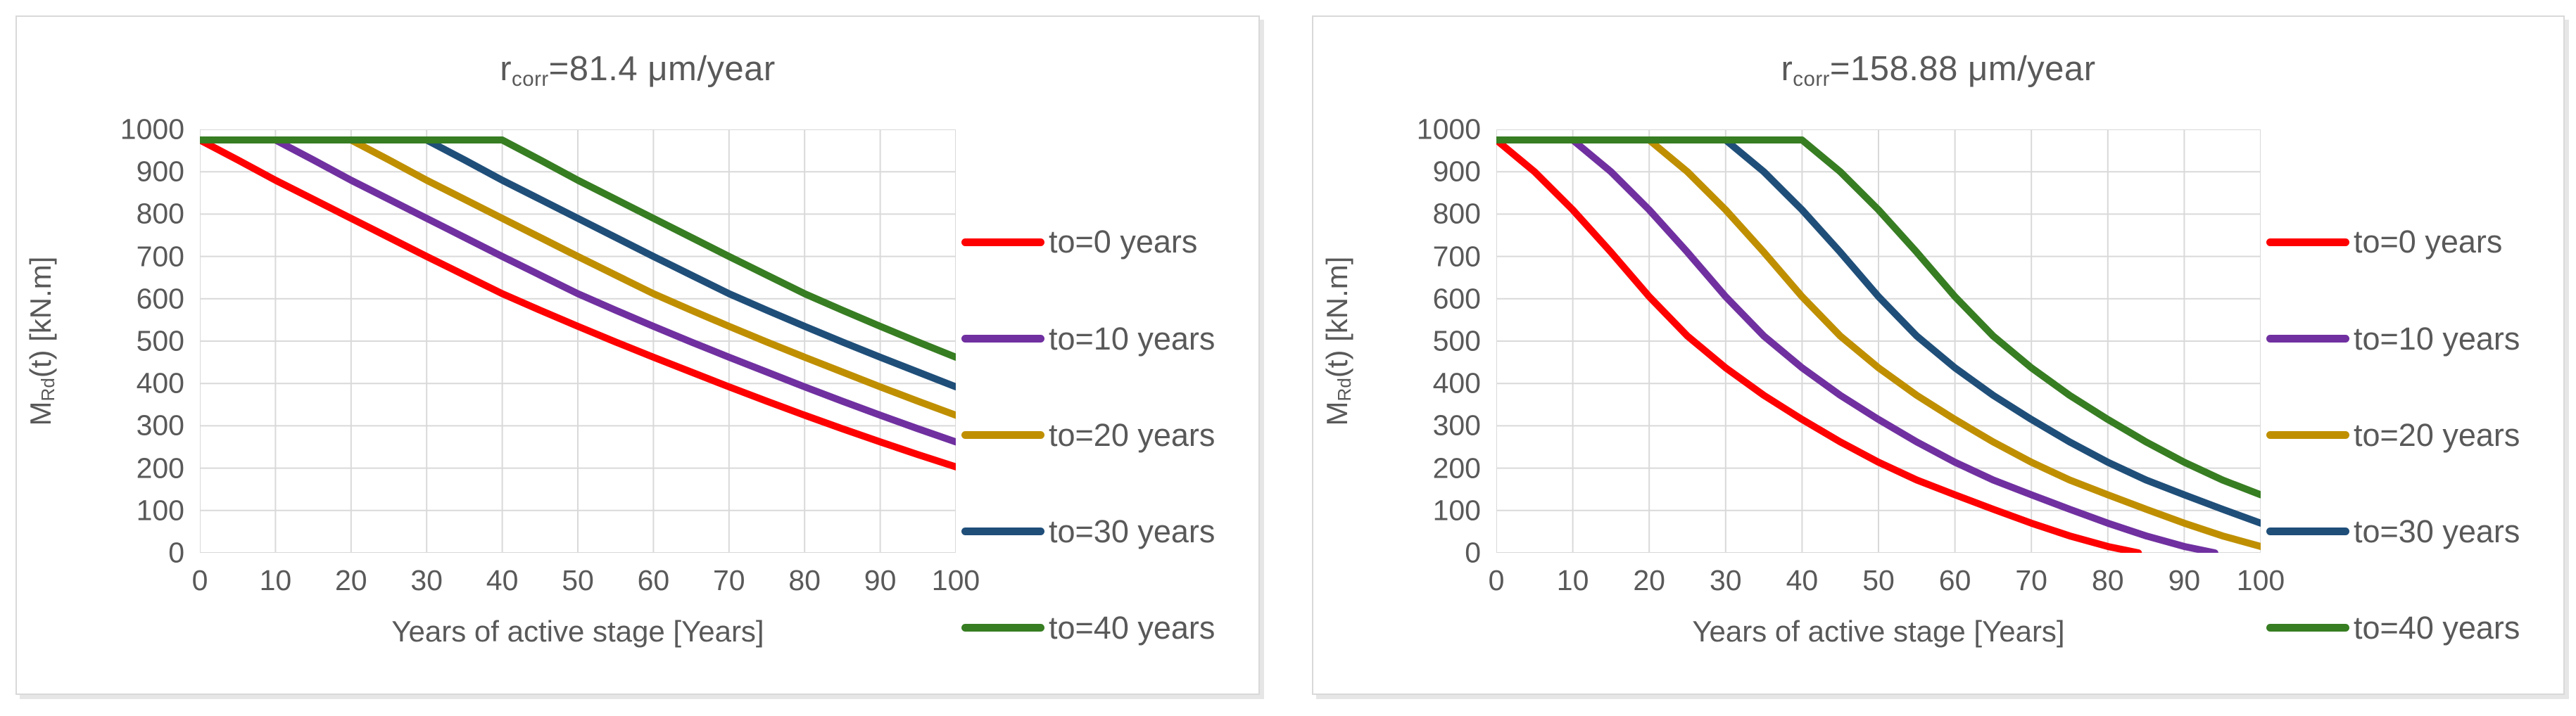  Describe the element at coordinates (1456, 340) in the screenshot. I see `y-tick-label: 500` at that location.